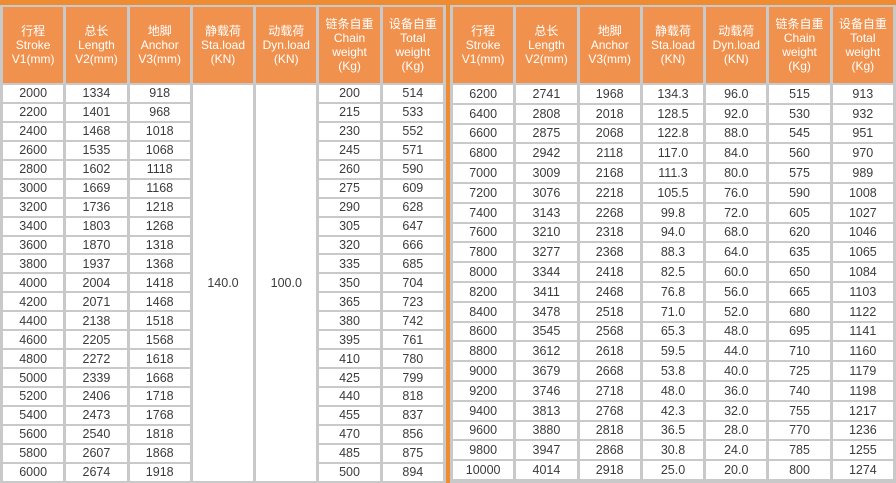  I want to click on data-cell: 111.3, so click(673, 173).